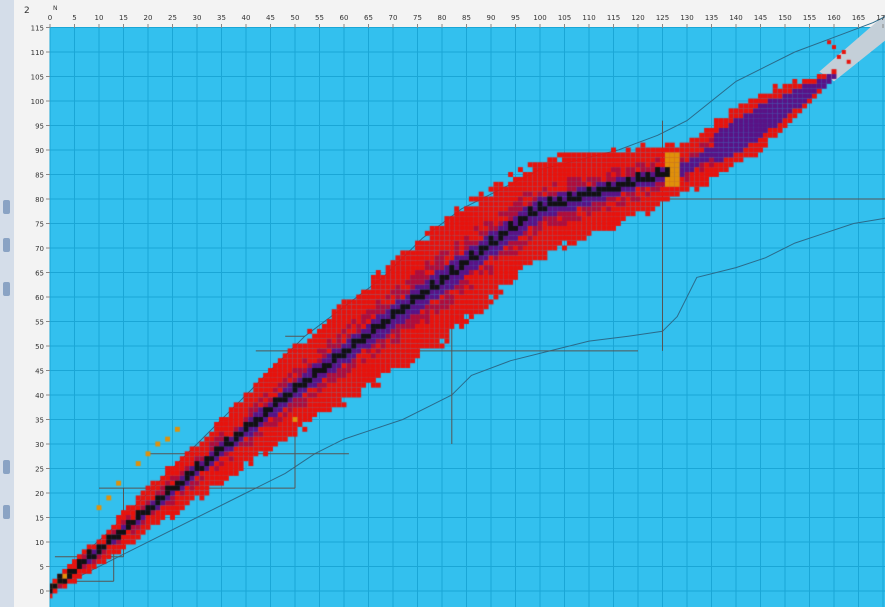  Describe the element at coordinates (7, 303) in the screenshot. I see `left-toolbar-strip` at that location.